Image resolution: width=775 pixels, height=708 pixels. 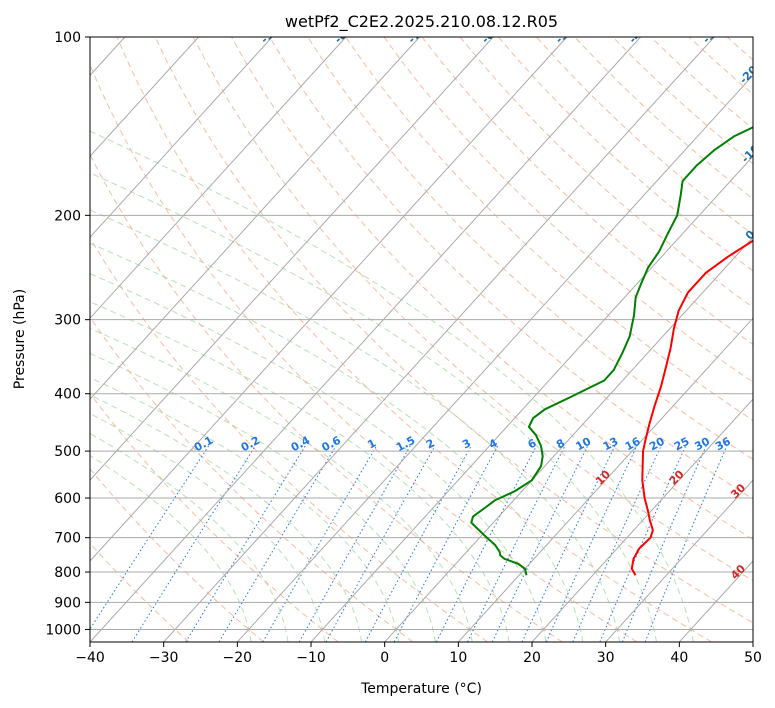 I want to click on isotherm-label: -30, so click(x=711, y=34).